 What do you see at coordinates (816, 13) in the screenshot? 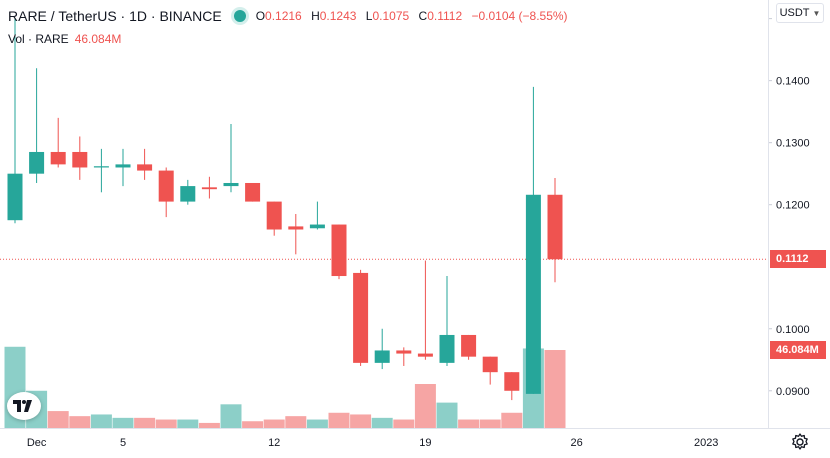
I see `chevron-down-icon: ▼` at bounding box center [816, 13].